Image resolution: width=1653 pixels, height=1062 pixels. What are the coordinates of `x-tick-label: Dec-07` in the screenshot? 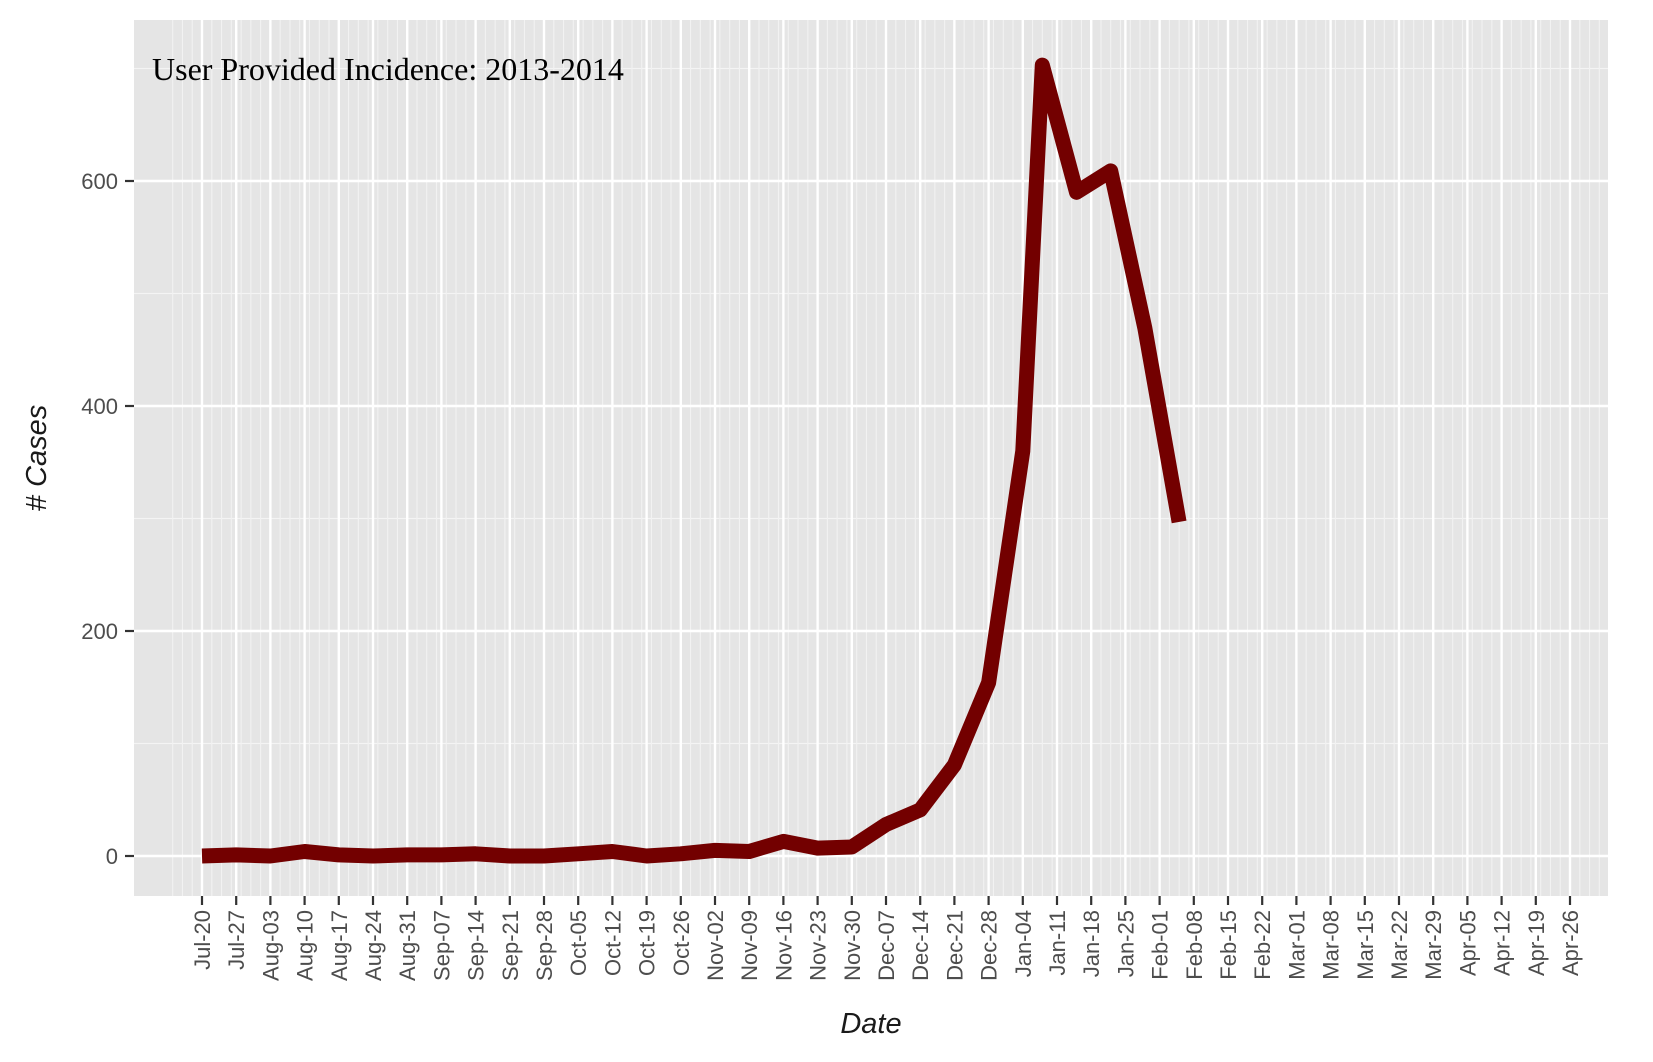 It's located at (886, 945).